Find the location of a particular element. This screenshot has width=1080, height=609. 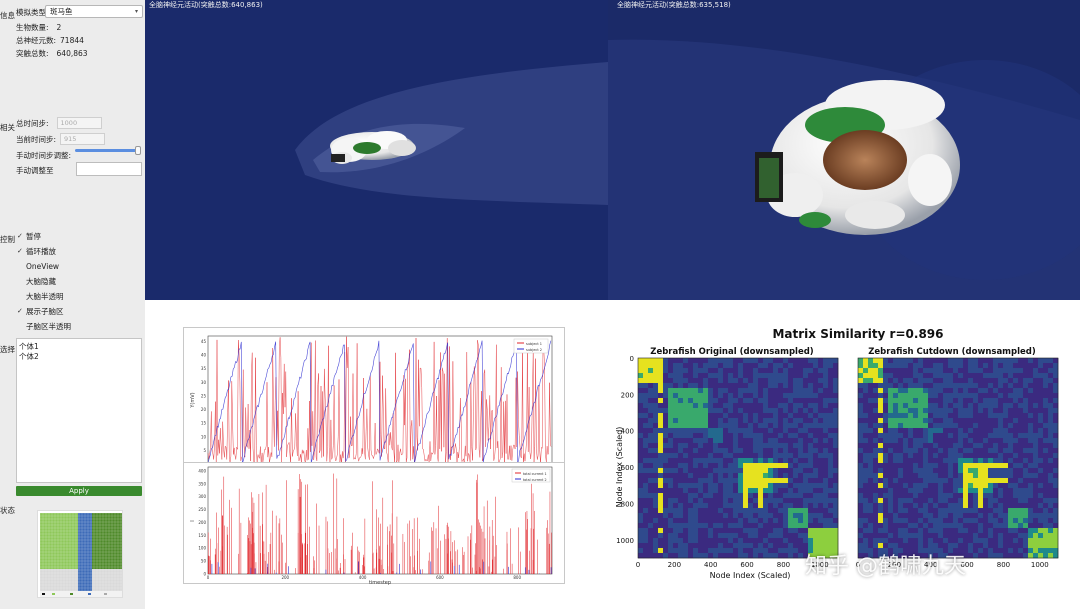

x-tick-label: 400 is located at coordinates (930, 565).